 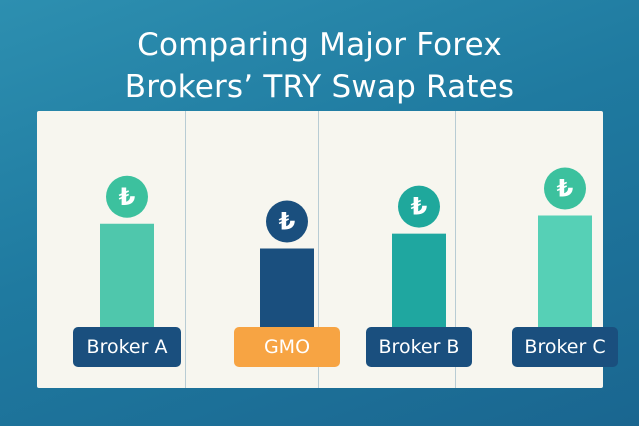 I want to click on chart-title-line-2: Brokers’ TRY Swap Rates, so click(x=319, y=87).